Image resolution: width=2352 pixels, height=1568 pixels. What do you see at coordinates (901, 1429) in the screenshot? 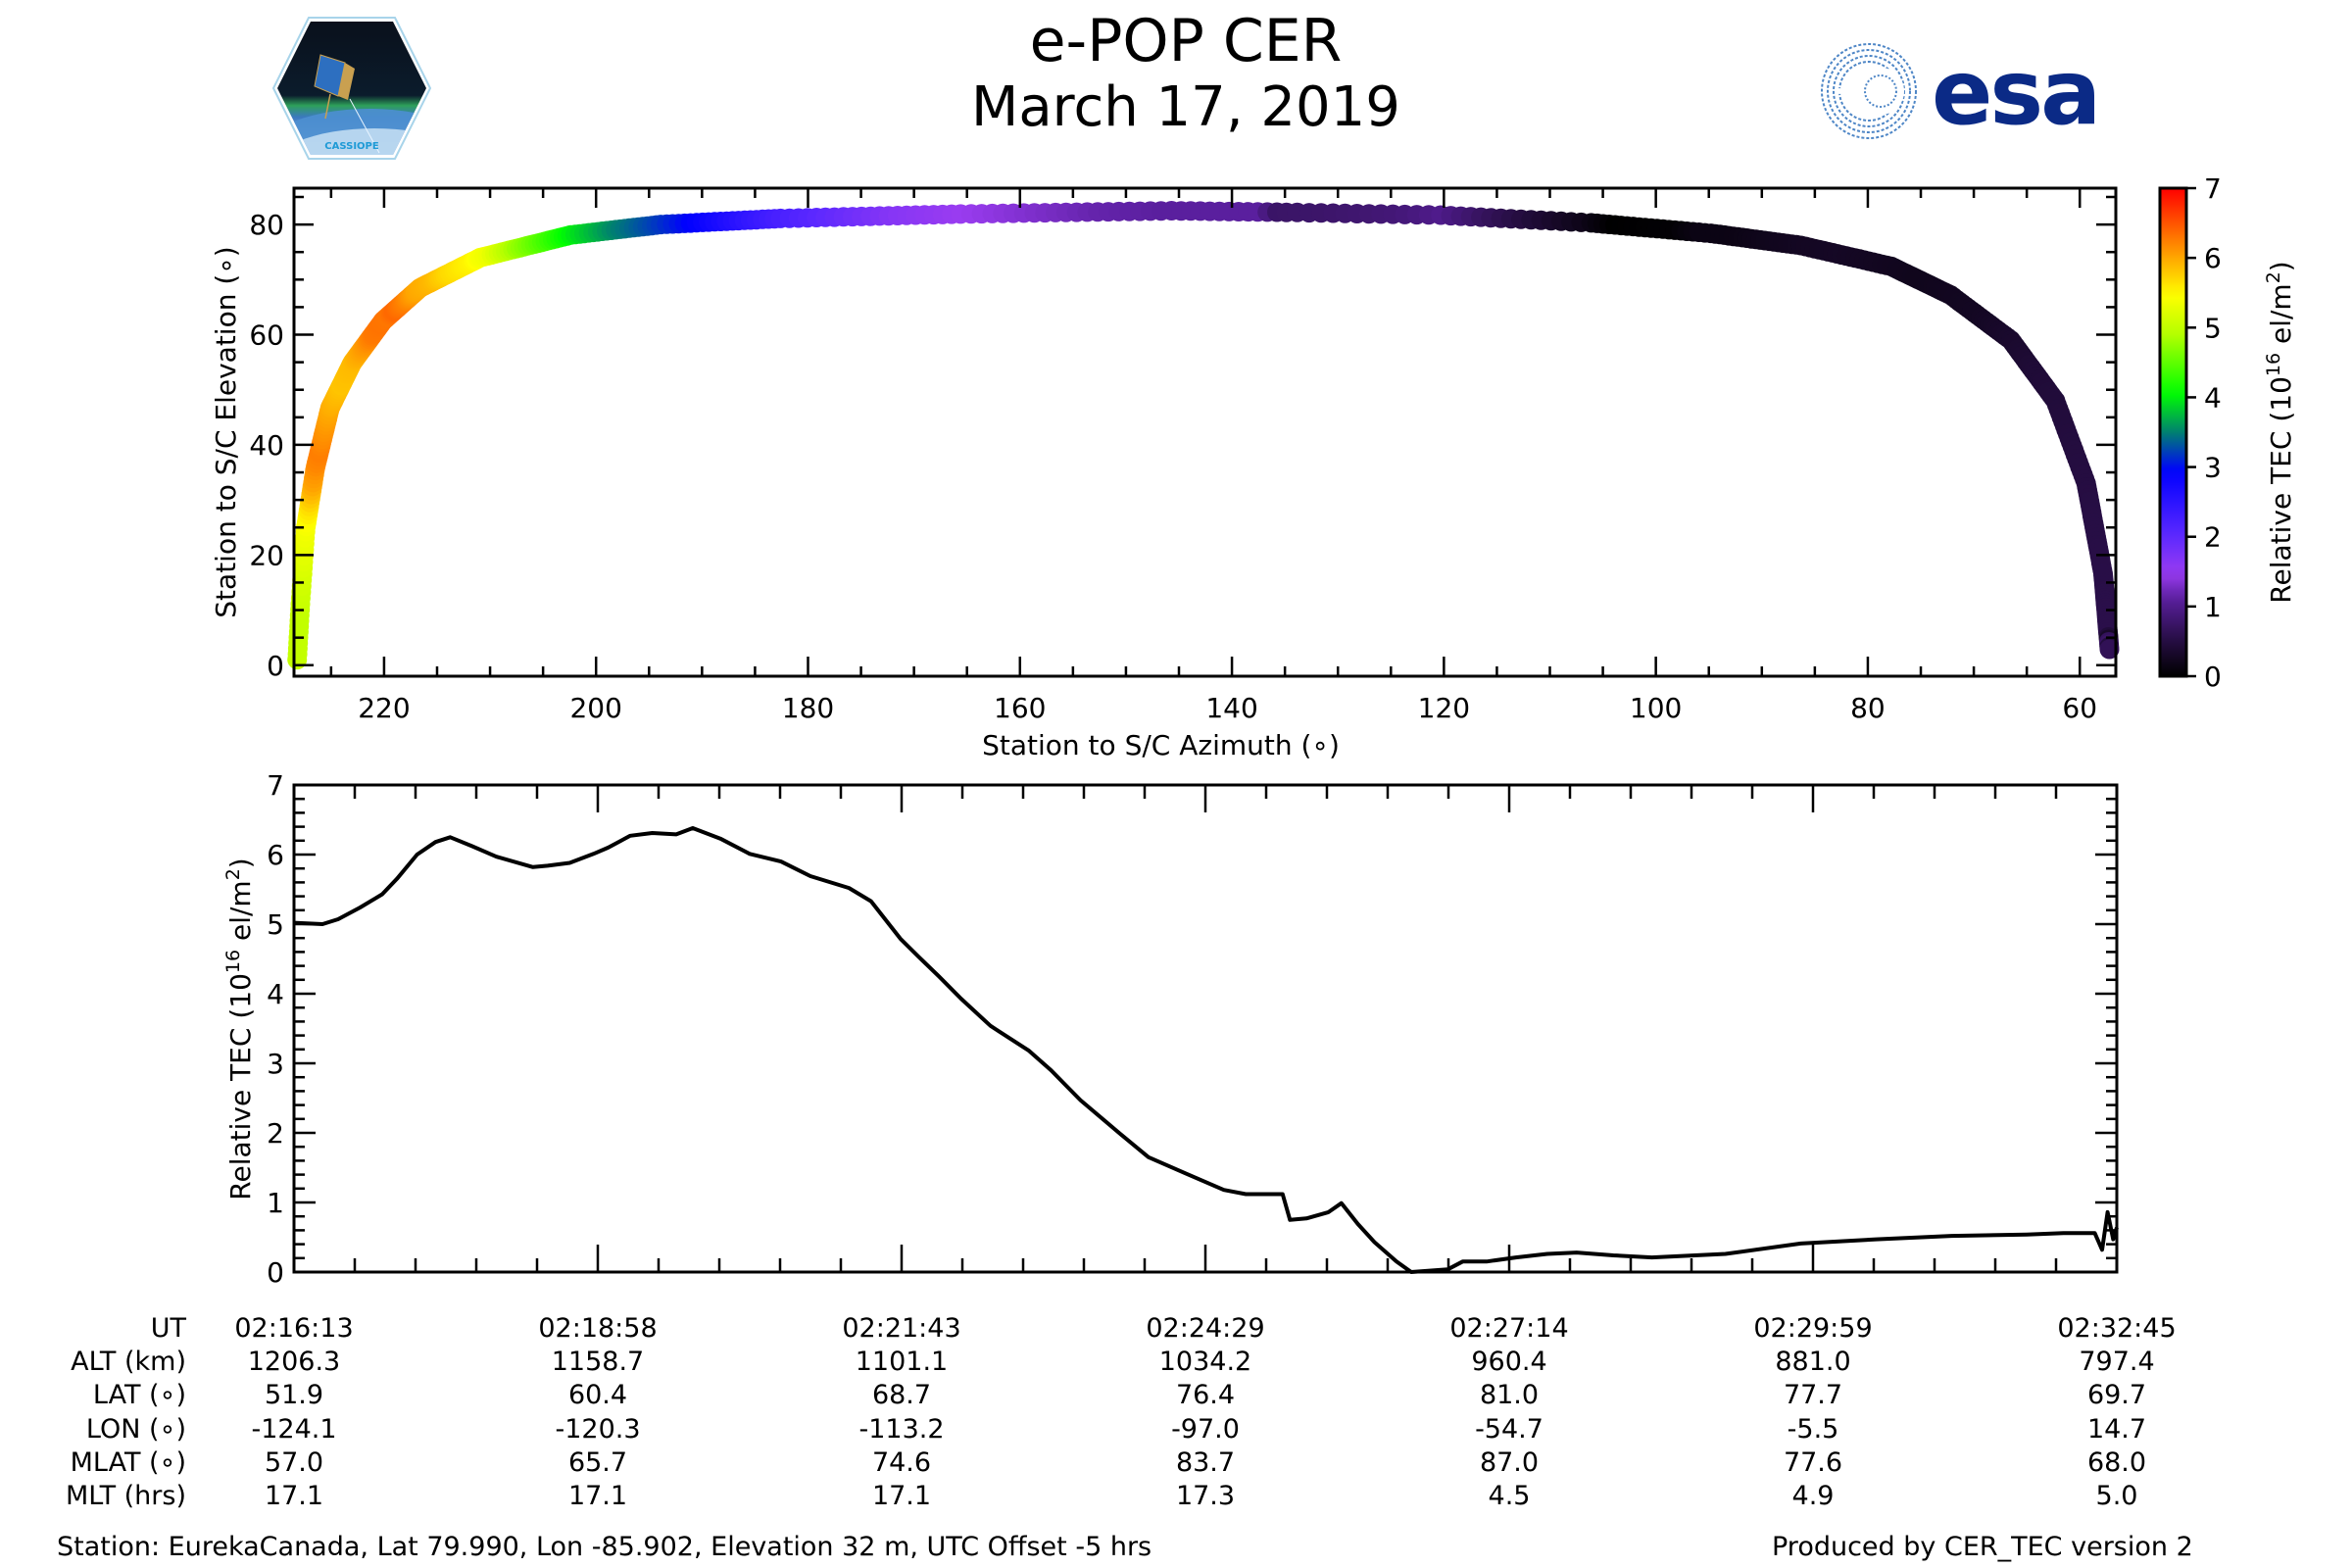
I see `table-cell-lon: -113.2` at bounding box center [901, 1429].